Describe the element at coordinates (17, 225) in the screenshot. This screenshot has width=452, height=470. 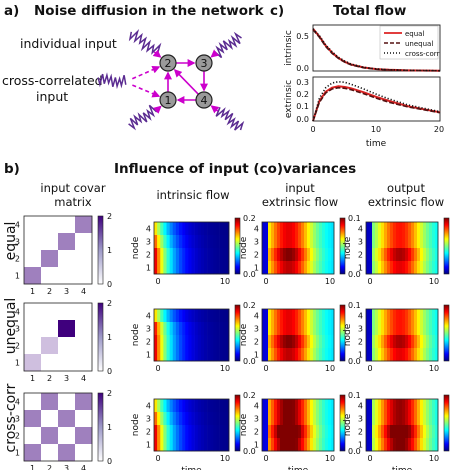
I see `covar-ytick-equal-0: 4` at that location.